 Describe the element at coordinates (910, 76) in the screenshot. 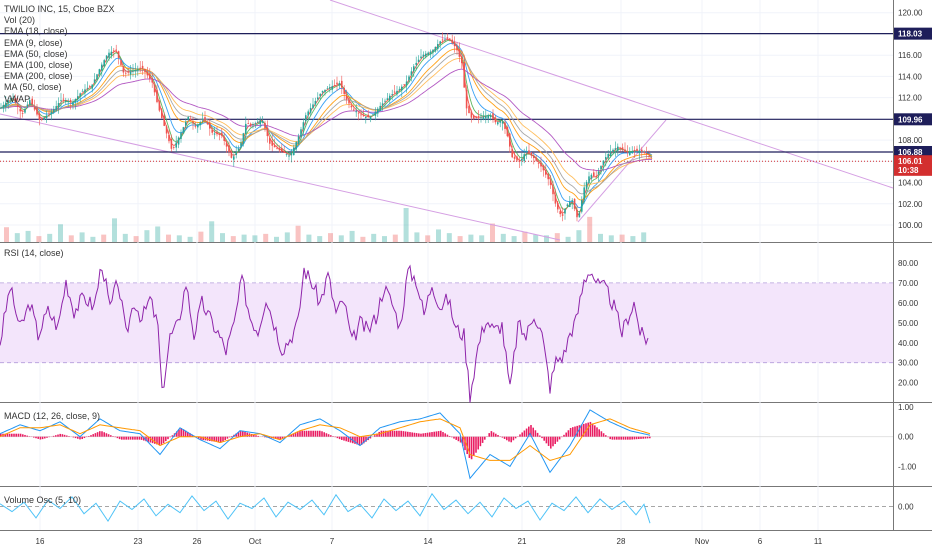

I see `price-tick-label: 114.00` at that location.